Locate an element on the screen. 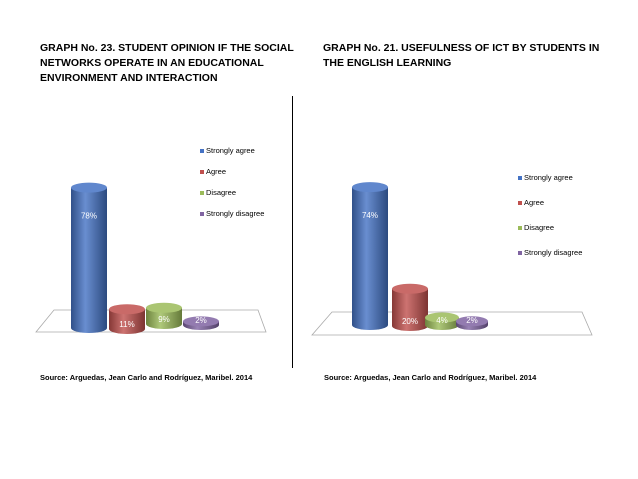  vertical-divider is located at coordinates (292, 232).